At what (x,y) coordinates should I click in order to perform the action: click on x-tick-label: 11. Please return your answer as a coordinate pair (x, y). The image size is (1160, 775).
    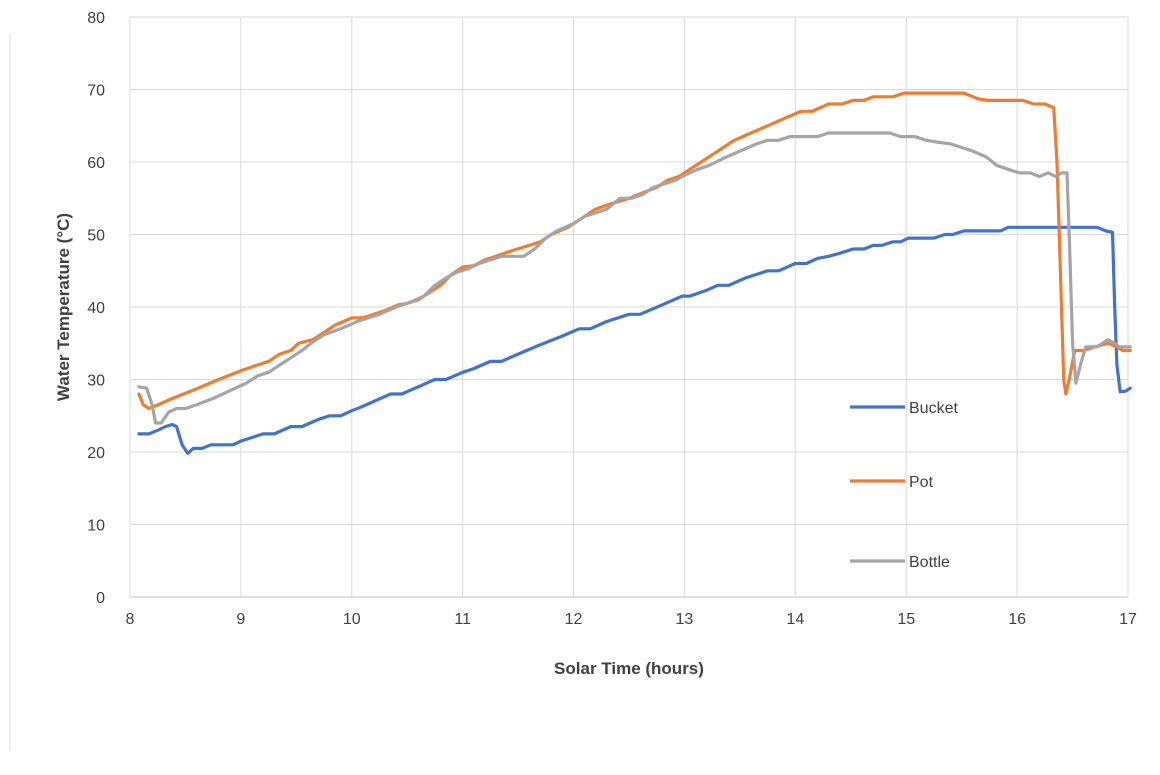
    Looking at the image, I should click on (462, 619).